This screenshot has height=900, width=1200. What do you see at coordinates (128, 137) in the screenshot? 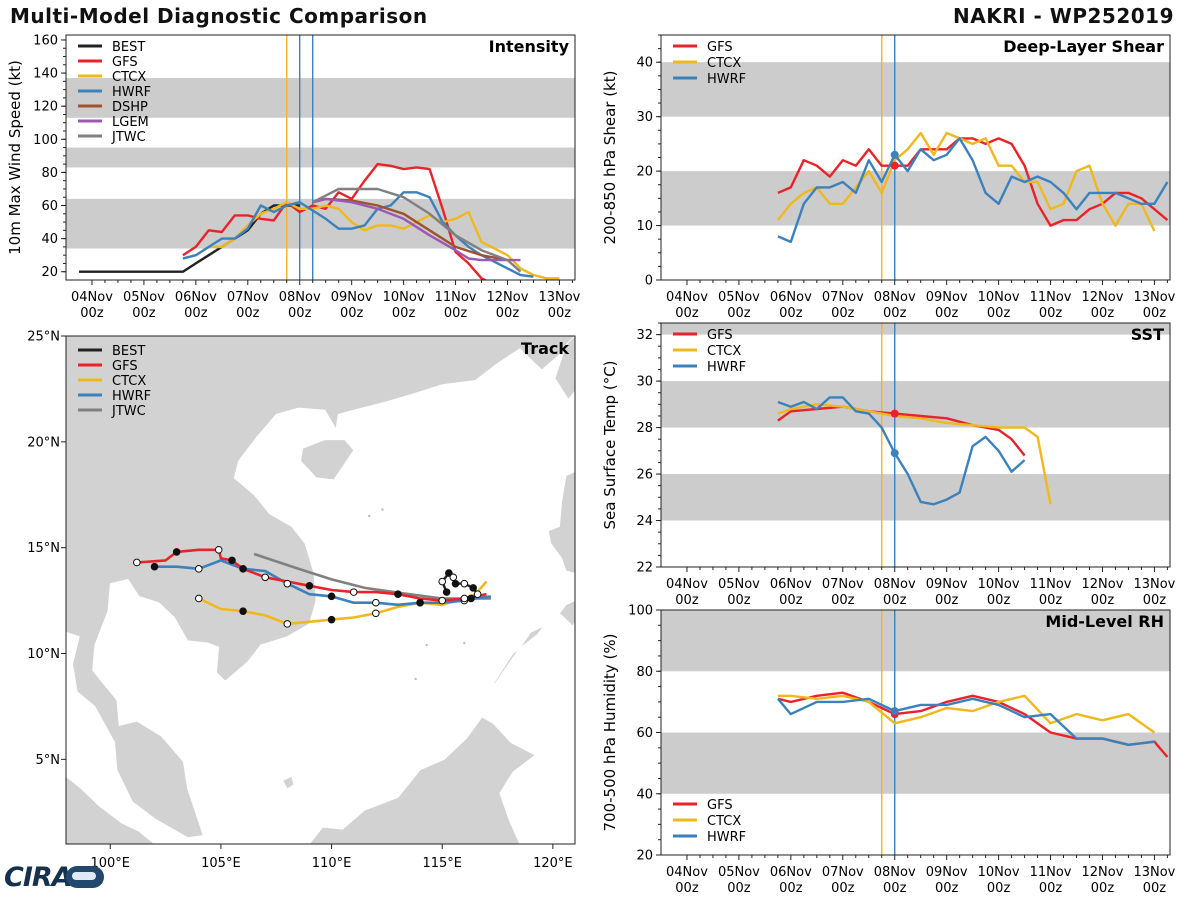
I see `legend-label-jtwc: JTWC` at bounding box center [128, 137].